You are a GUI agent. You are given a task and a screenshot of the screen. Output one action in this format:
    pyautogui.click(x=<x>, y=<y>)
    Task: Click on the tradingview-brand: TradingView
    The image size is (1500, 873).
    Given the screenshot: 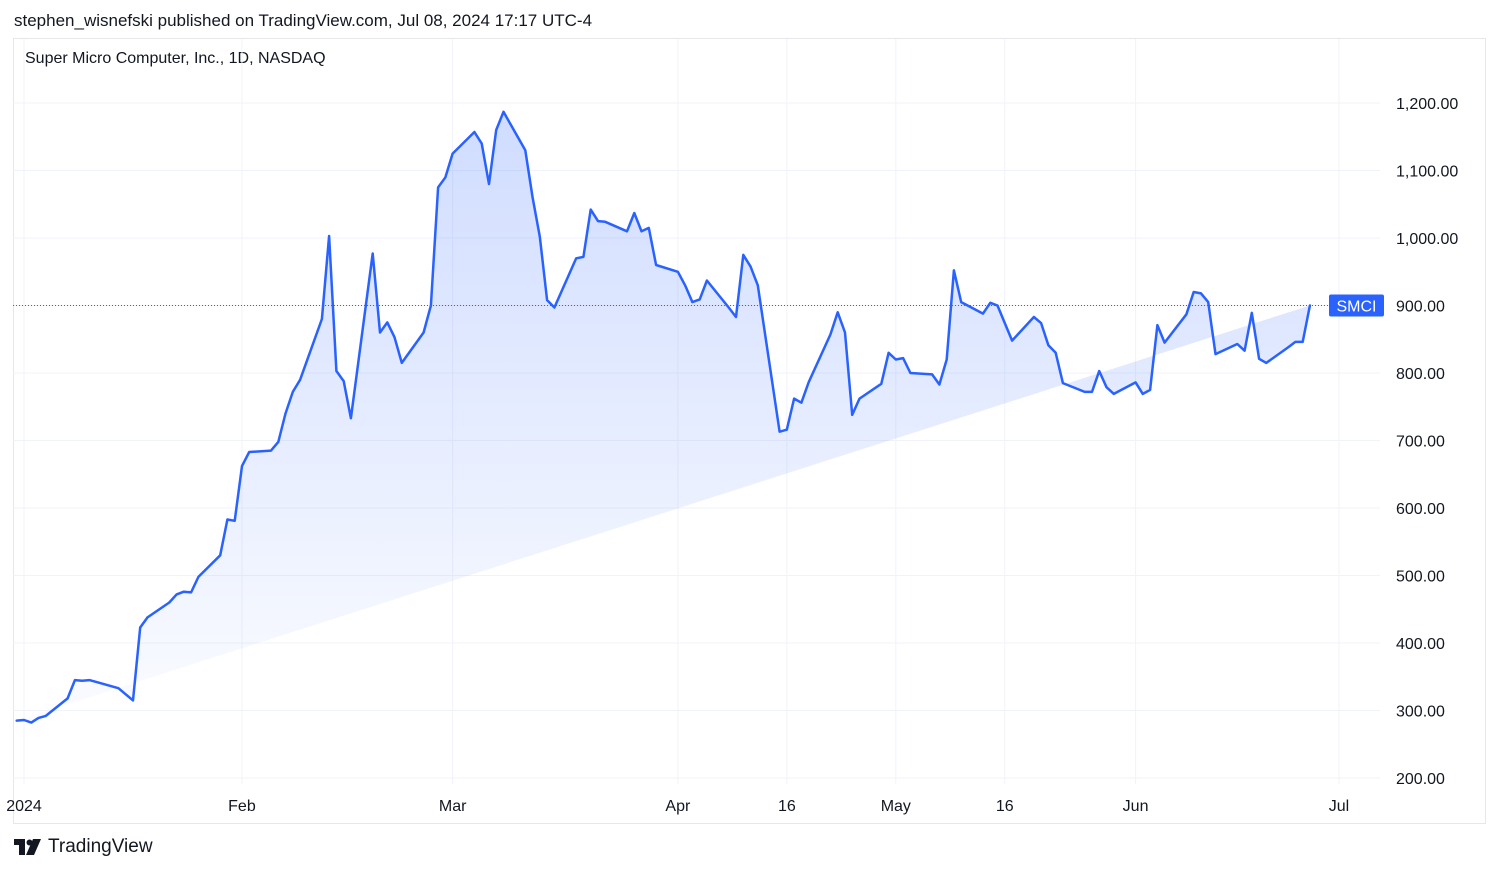 What is the action you would take?
    pyautogui.click(x=100, y=846)
    